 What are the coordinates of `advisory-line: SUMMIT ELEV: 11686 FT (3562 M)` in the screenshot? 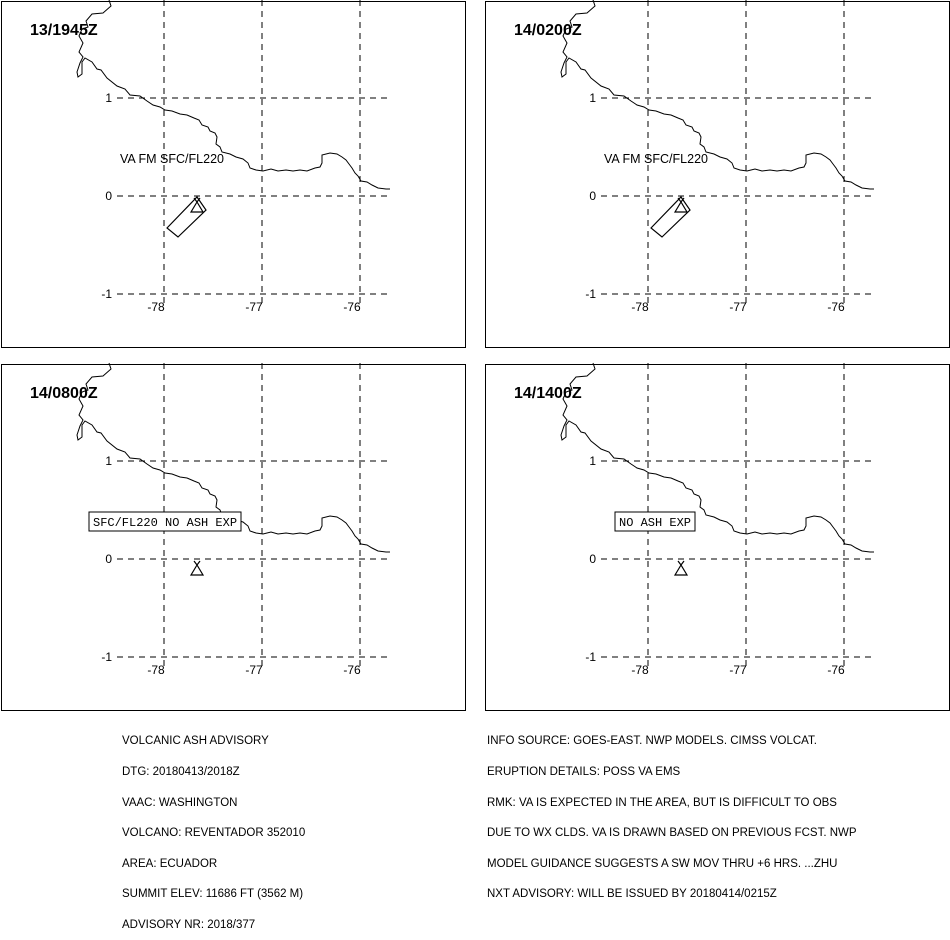 It's located at (213, 894).